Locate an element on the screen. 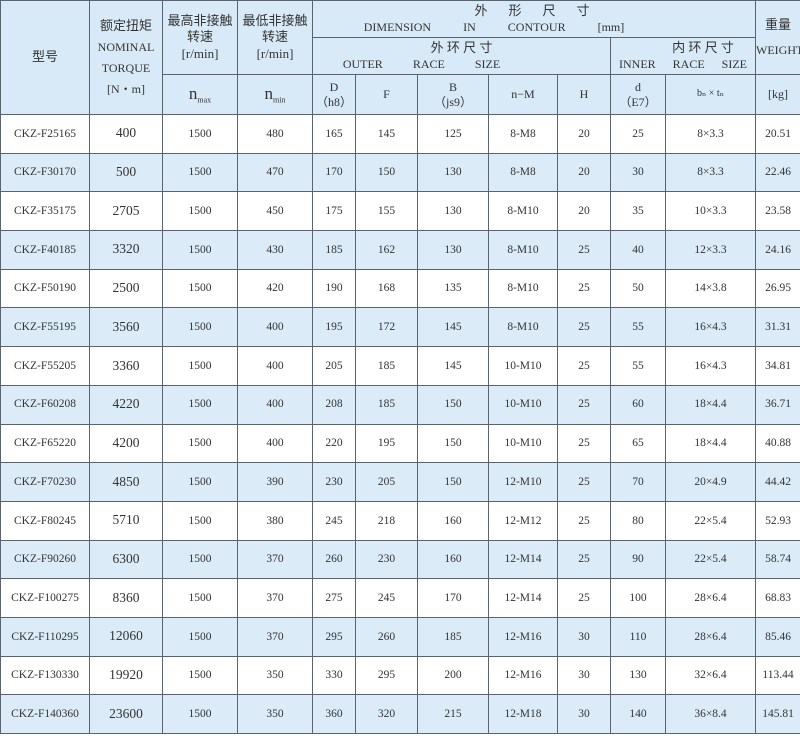 The width and height of the screenshot is (800, 736). cell-F: 150 is located at coordinates (386, 172).